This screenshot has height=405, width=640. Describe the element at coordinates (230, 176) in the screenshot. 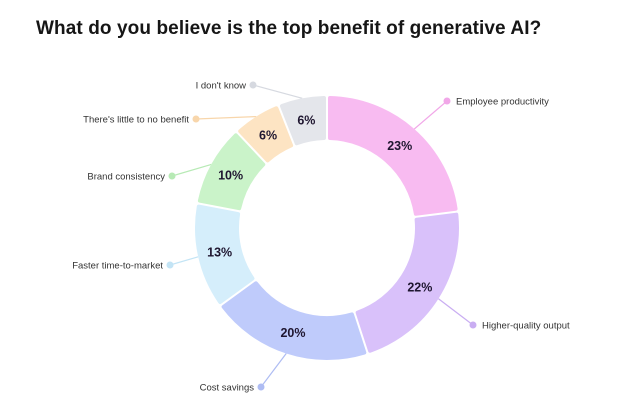

I see `data-label: 10%` at that location.